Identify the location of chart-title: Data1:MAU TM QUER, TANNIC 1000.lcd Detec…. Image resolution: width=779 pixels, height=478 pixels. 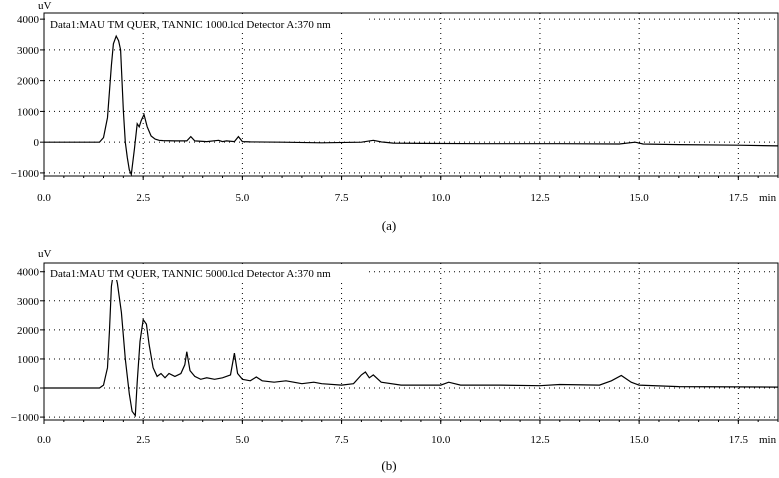
(190, 25).